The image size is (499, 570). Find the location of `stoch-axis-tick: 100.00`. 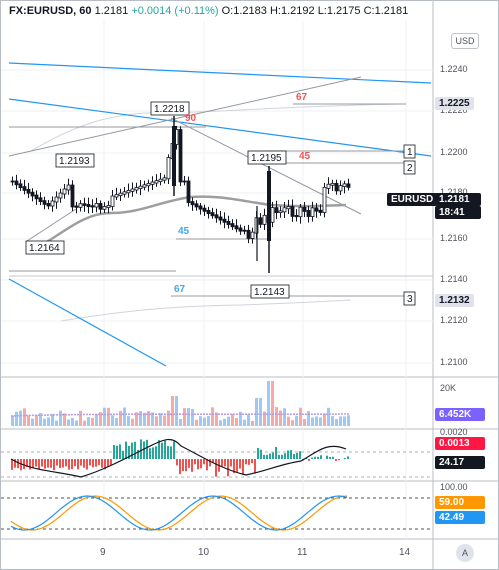

stoch-axis-tick: 100.00 is located at coordinates (454, 487).